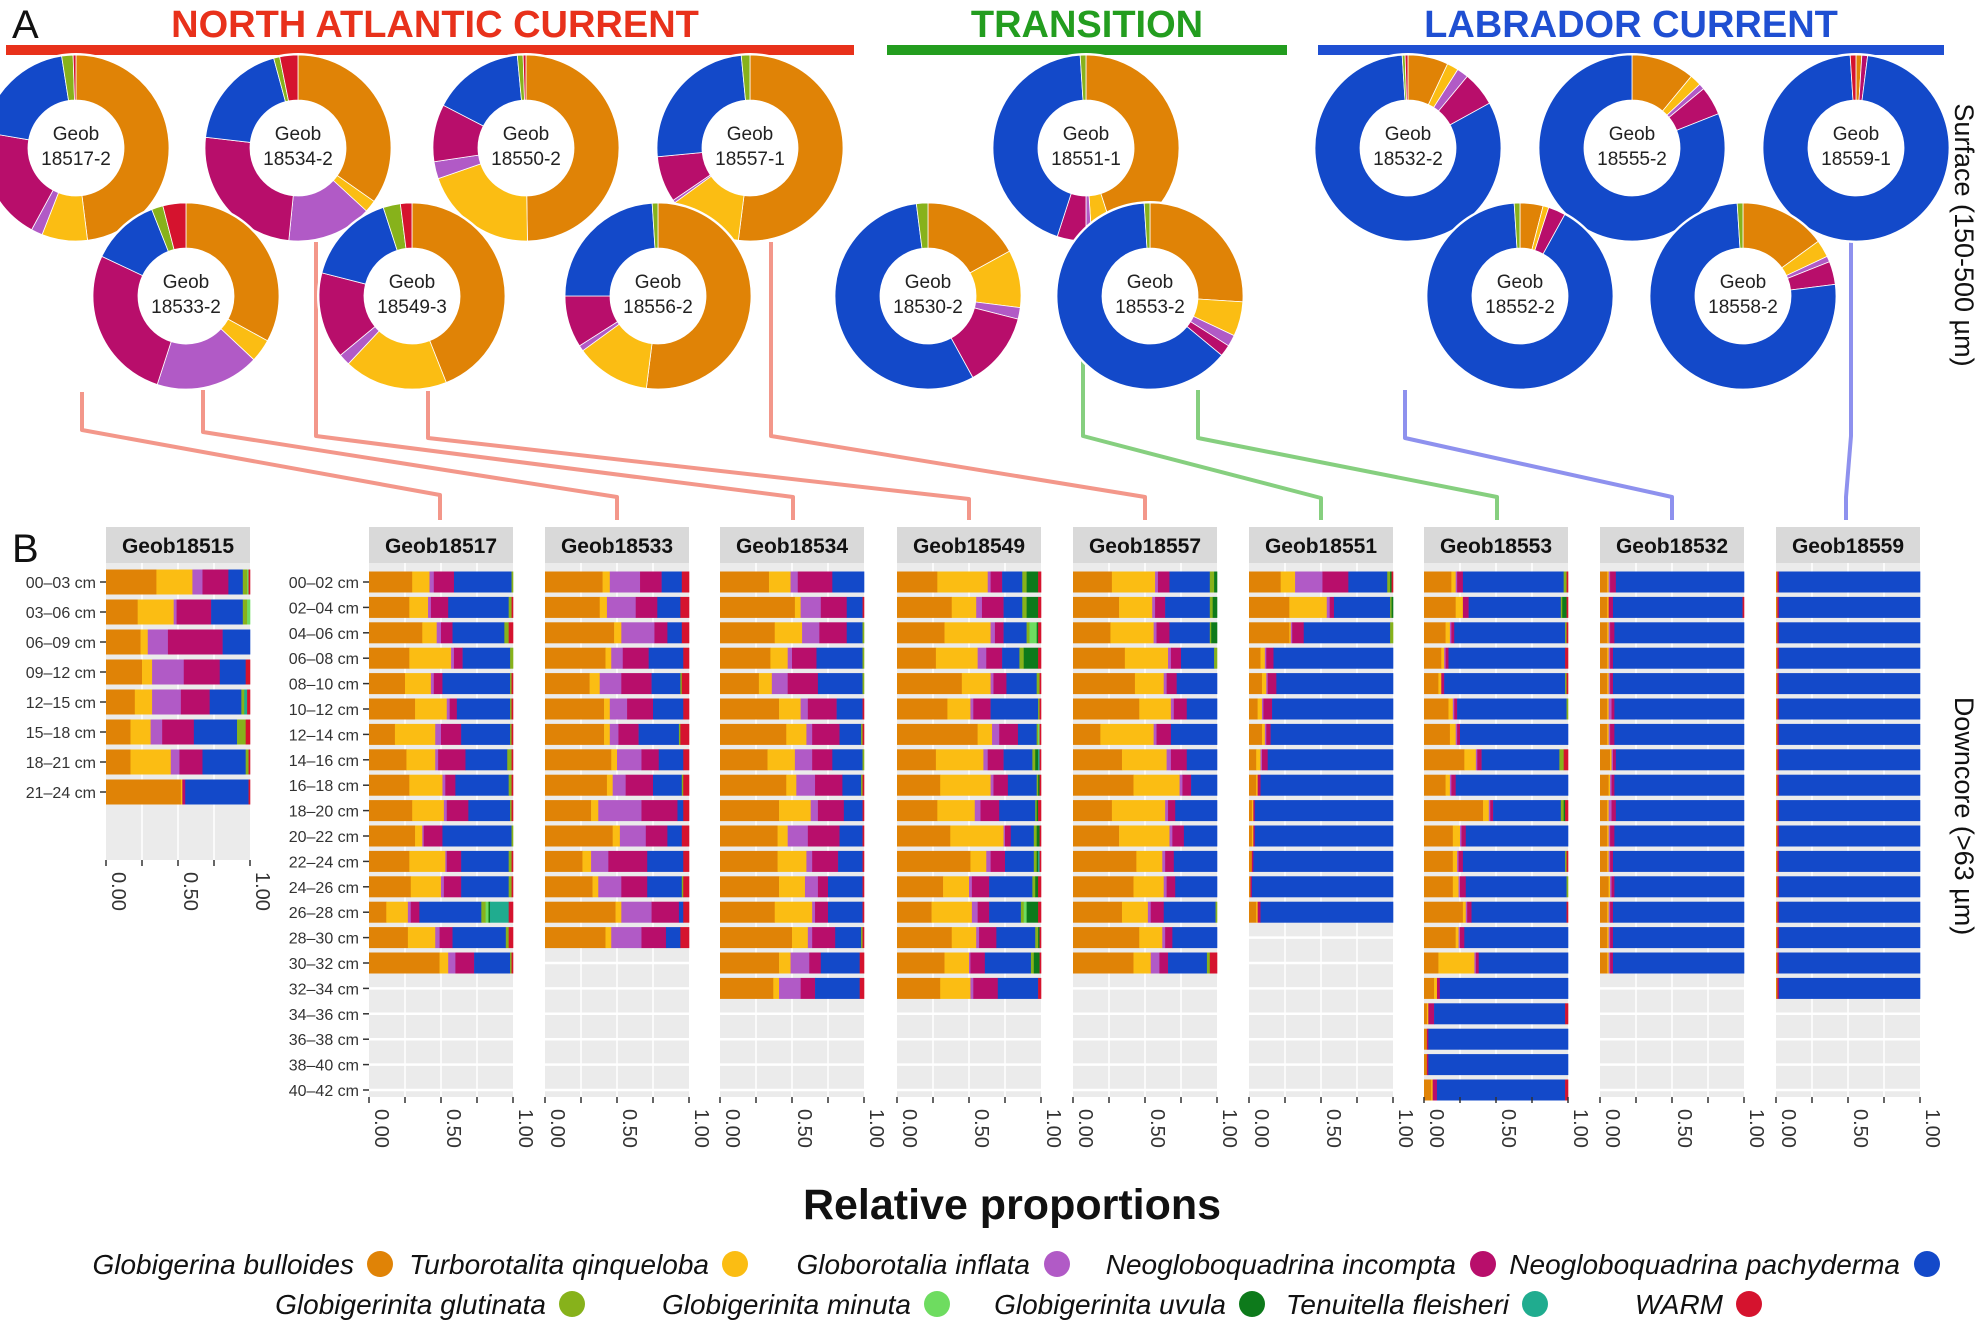  I want to click on depth-label: 12–15 cm, so click(61, 703).